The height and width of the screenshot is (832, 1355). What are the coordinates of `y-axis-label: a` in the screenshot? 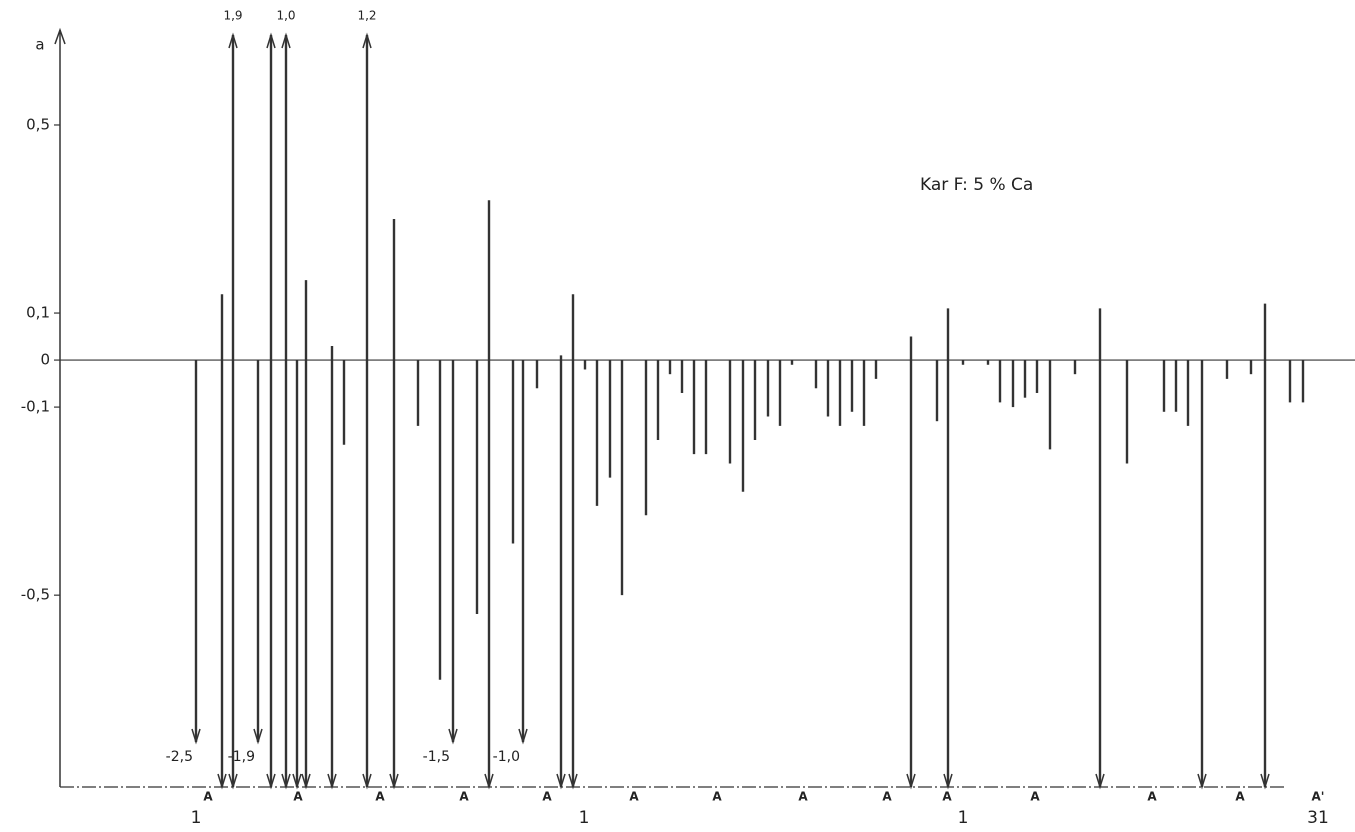 It's located at (39, 45).